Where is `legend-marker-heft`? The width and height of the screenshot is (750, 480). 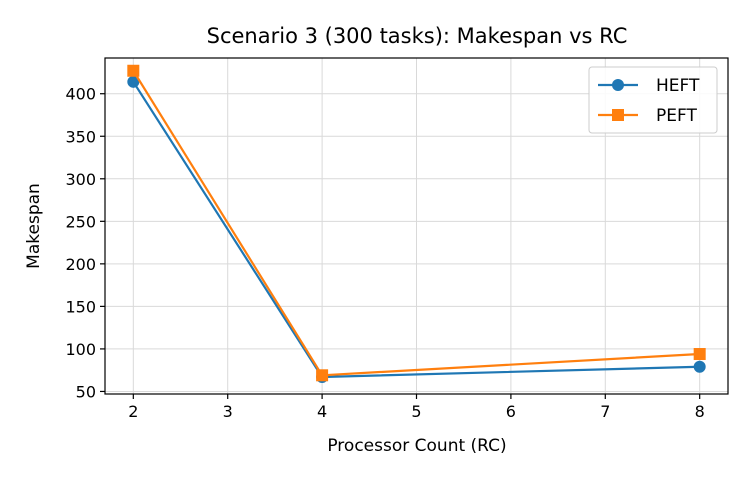 legend-marker-heft is located at coordinates (618, 85).